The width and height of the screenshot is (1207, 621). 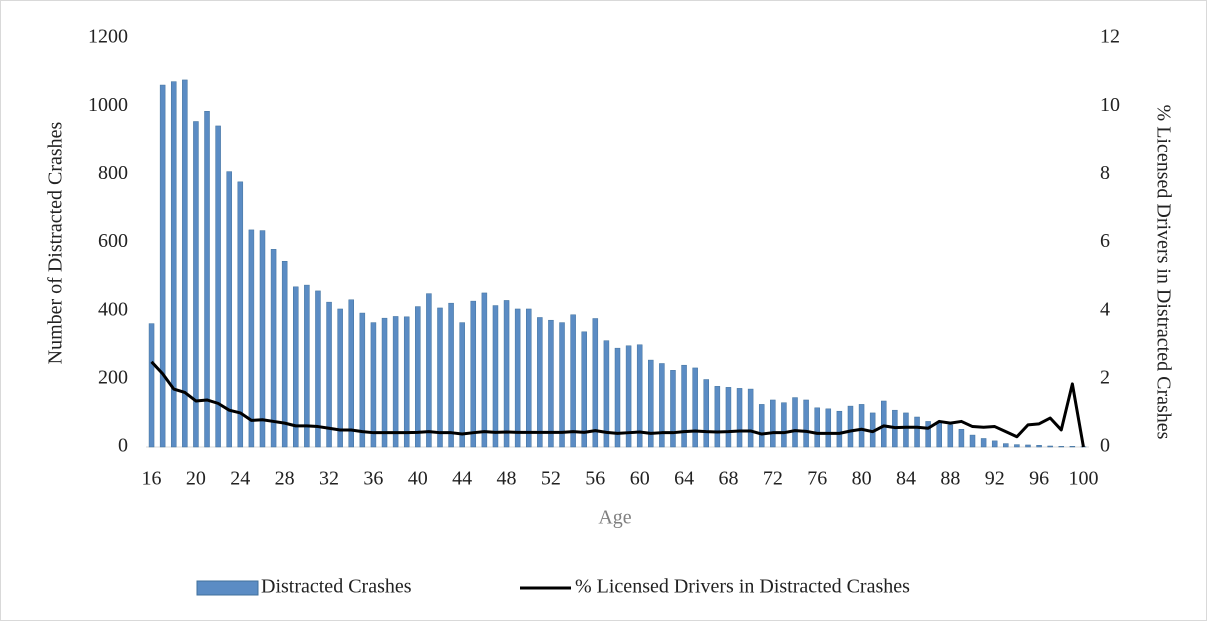 What do you see at coordinates (336, 587) in the screenshot?
I see `legend-label: Distracted Crashes` at bounding box center [336, 587].